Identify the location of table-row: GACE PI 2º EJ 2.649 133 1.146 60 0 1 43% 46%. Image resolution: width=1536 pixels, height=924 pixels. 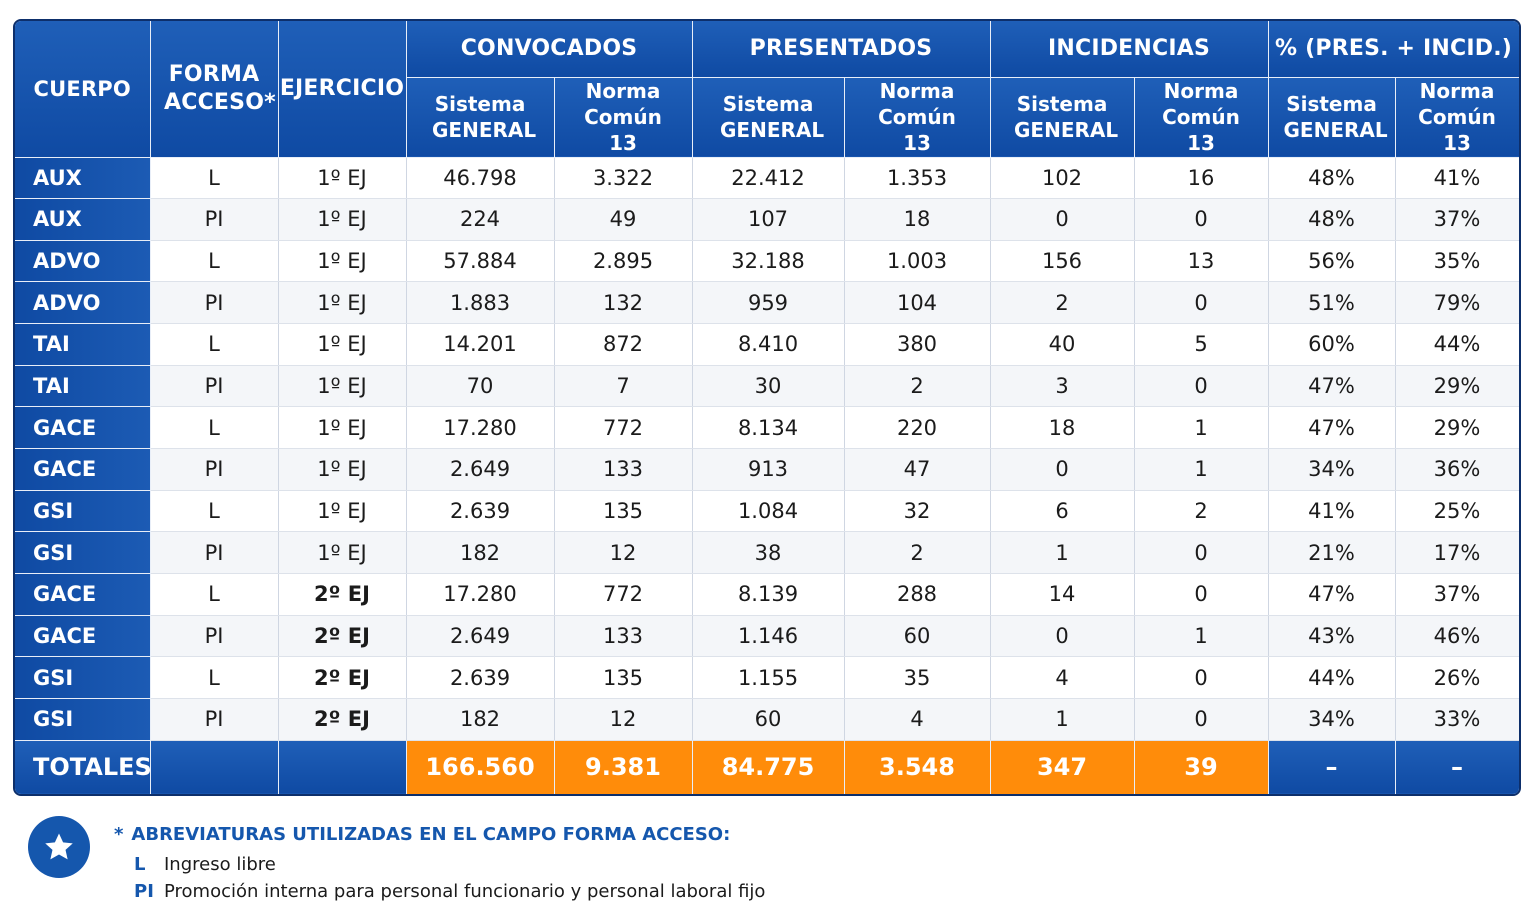
(767, 636).